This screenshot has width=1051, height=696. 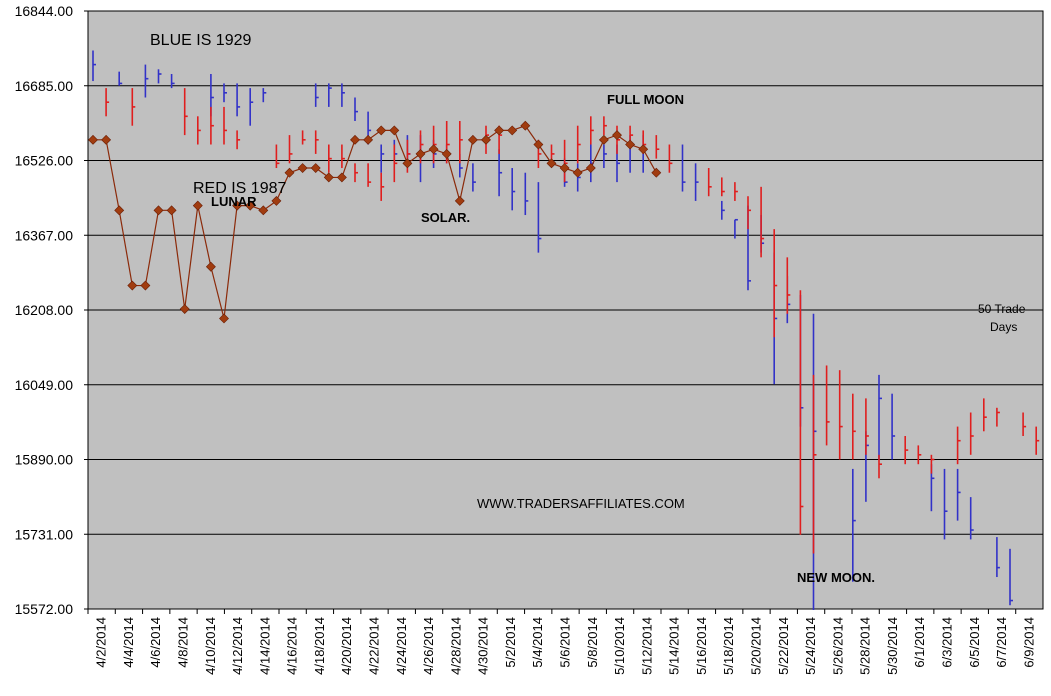 What do you see at coordinates (892, 646) in the screenshot?
I see `x-tick-label: 5/30/2014` at bounding box center [892, 646].